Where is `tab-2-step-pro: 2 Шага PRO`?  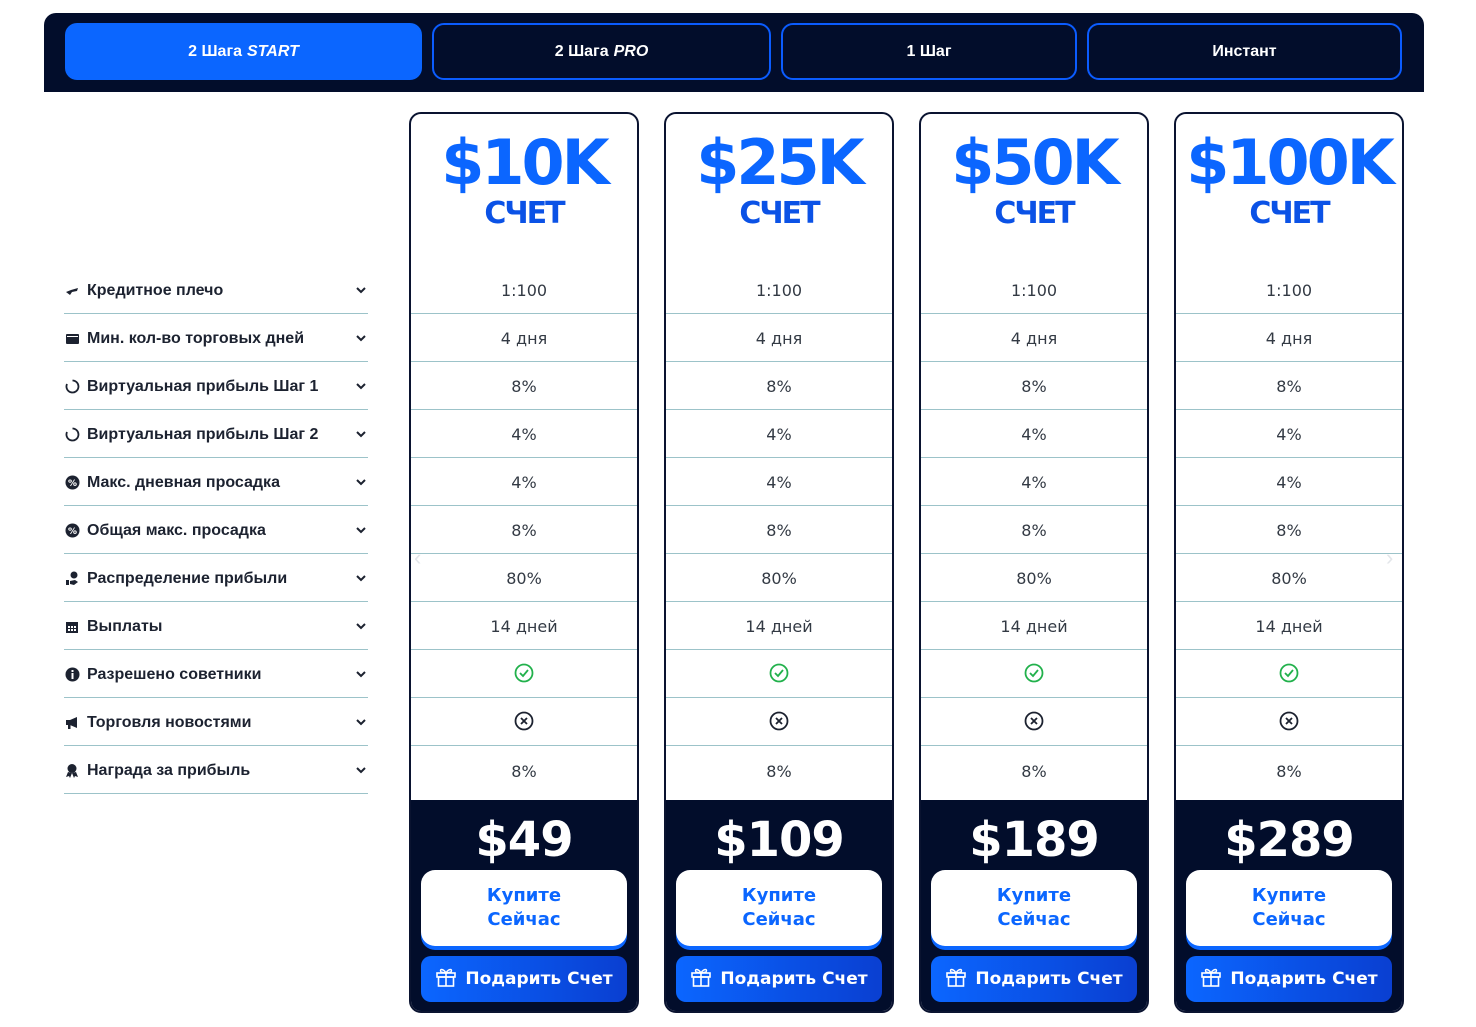 tab-2-step-pro: 2 Шага PRO is located at coordinates (601, 51).